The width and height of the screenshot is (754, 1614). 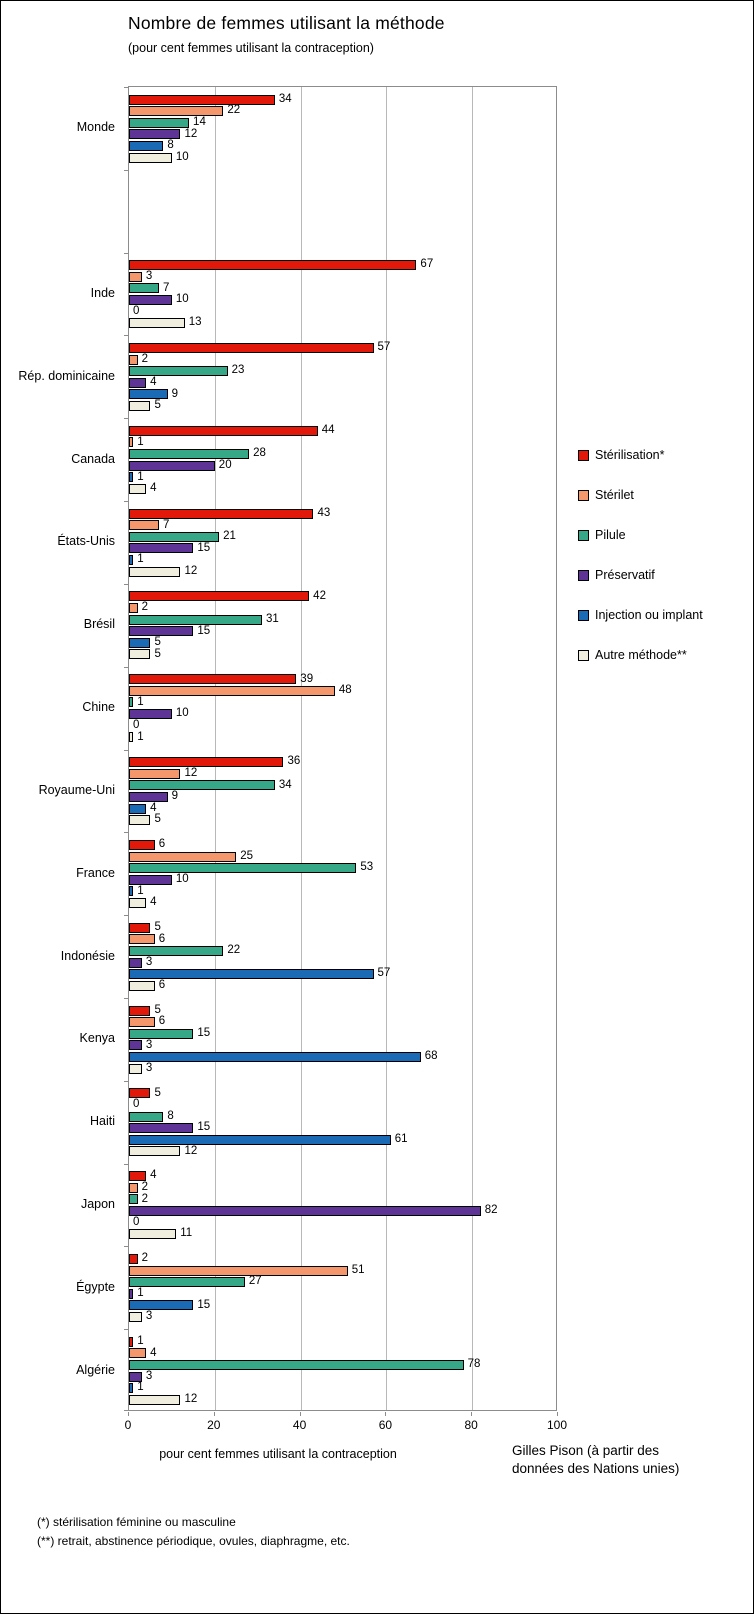 What do you see at coordinates (144, 1198) in the screenshot?
I see `bar-value-label: 2` at bounding box center [144, 1198].